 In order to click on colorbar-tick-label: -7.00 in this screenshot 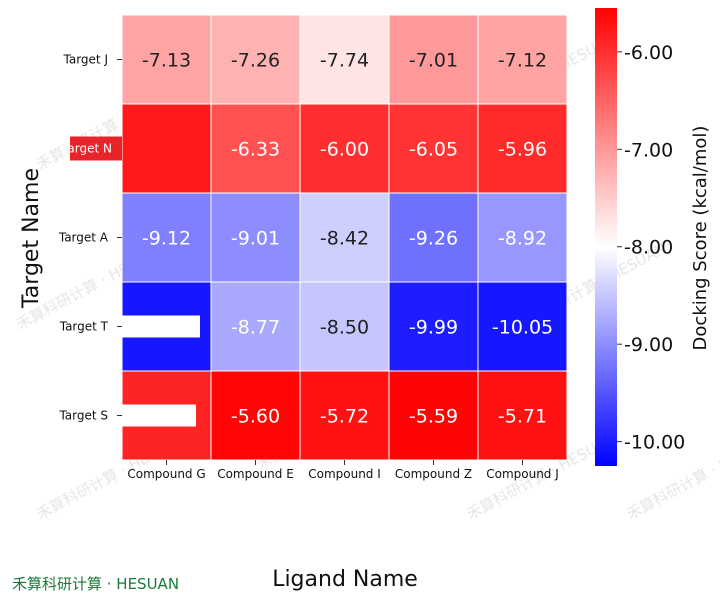, I will do `click(648, 150)`.